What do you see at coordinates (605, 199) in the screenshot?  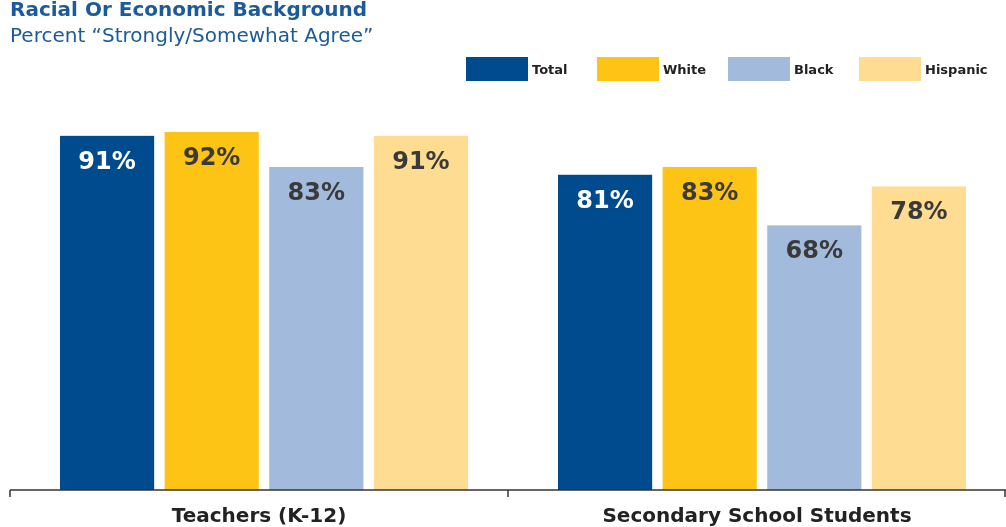 I see `data-label: 81%` at bounding box center [605, 199].